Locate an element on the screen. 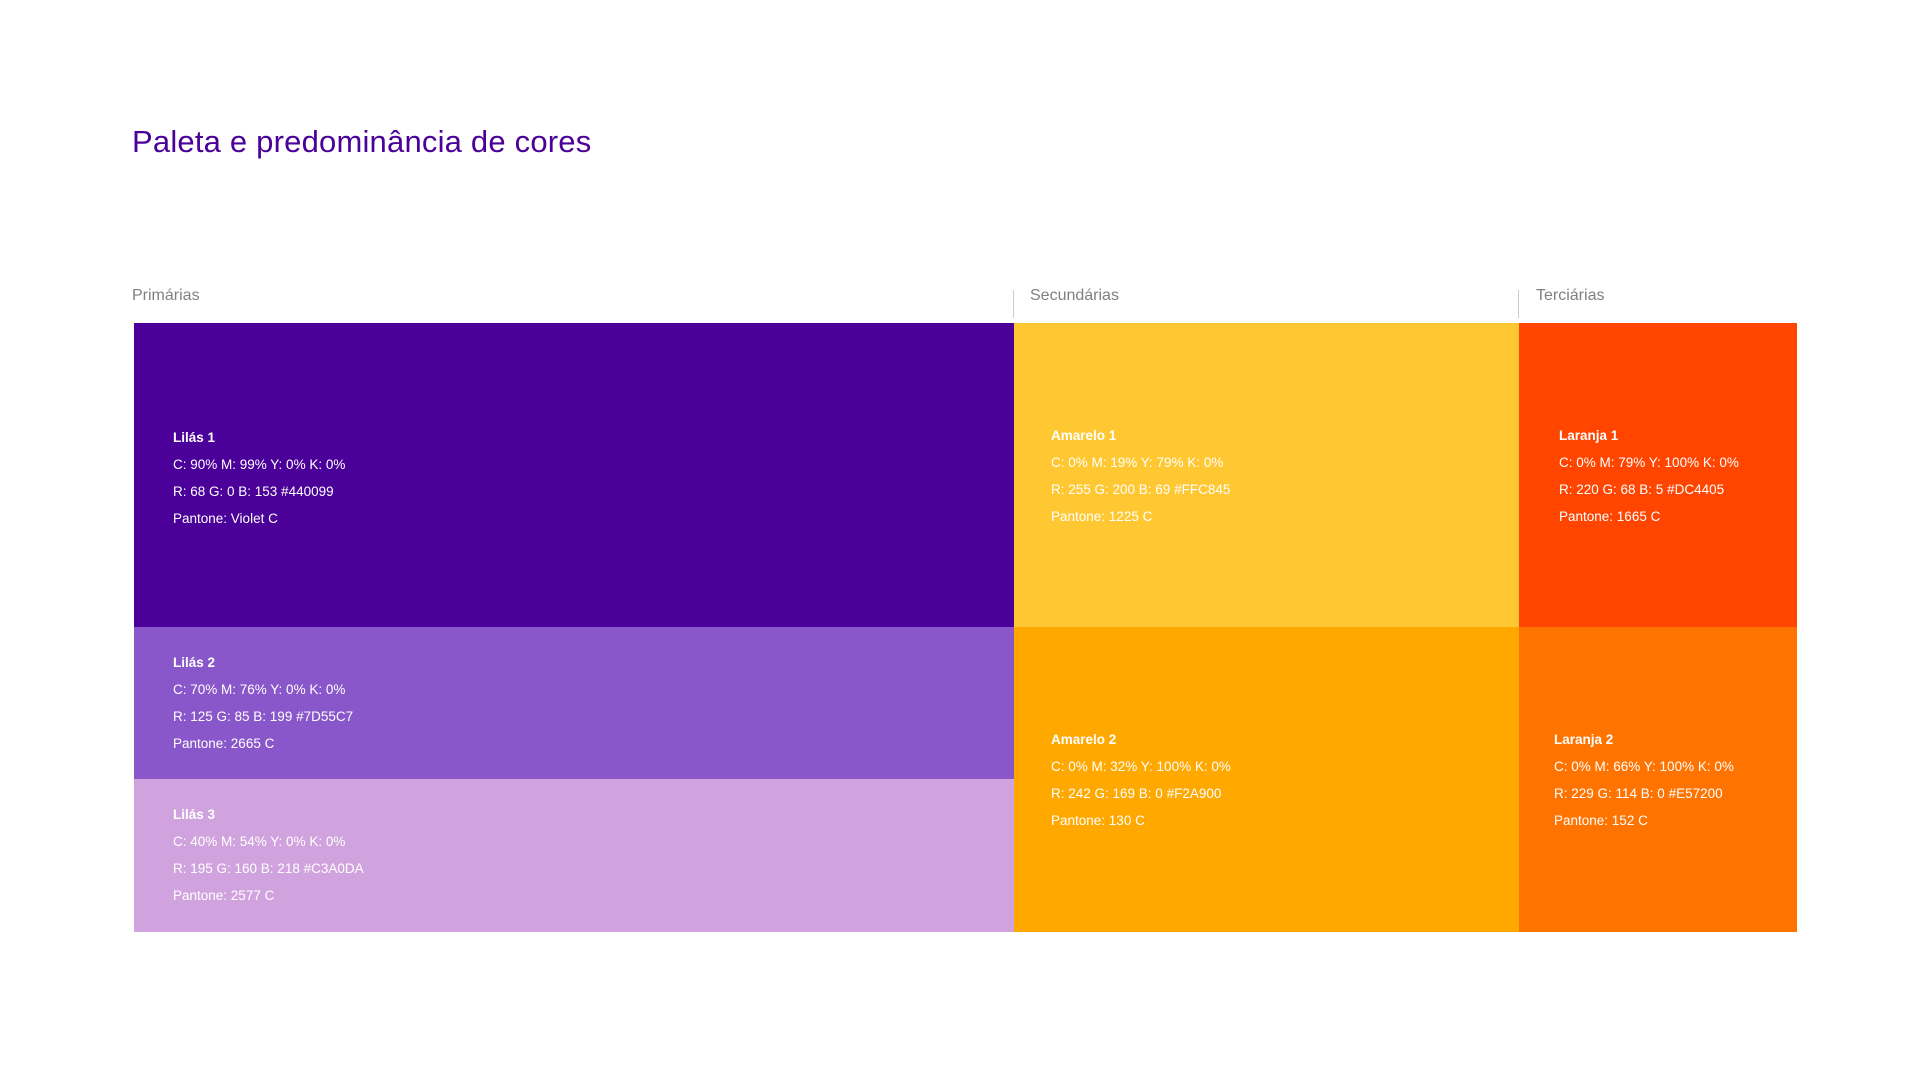  swatch-cmyk: C: 70% M: 76% Y: 0% K: 0% is located at coordinates (259, 689).